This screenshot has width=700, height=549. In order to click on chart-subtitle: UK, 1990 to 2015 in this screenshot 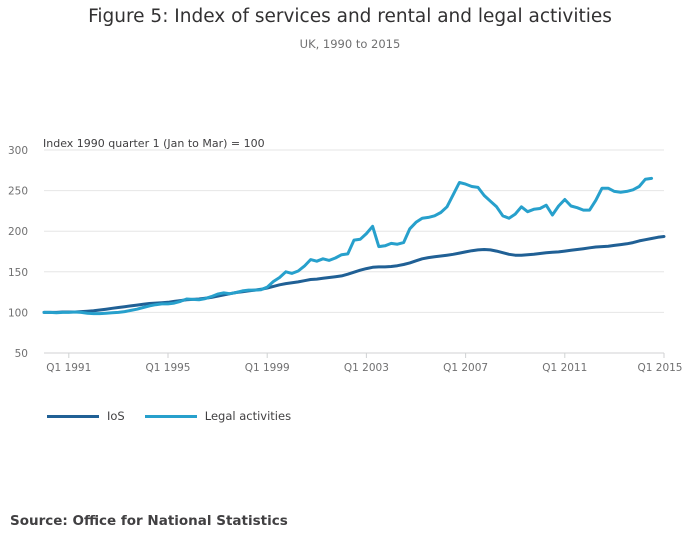, I will do `click(350, 44)`.